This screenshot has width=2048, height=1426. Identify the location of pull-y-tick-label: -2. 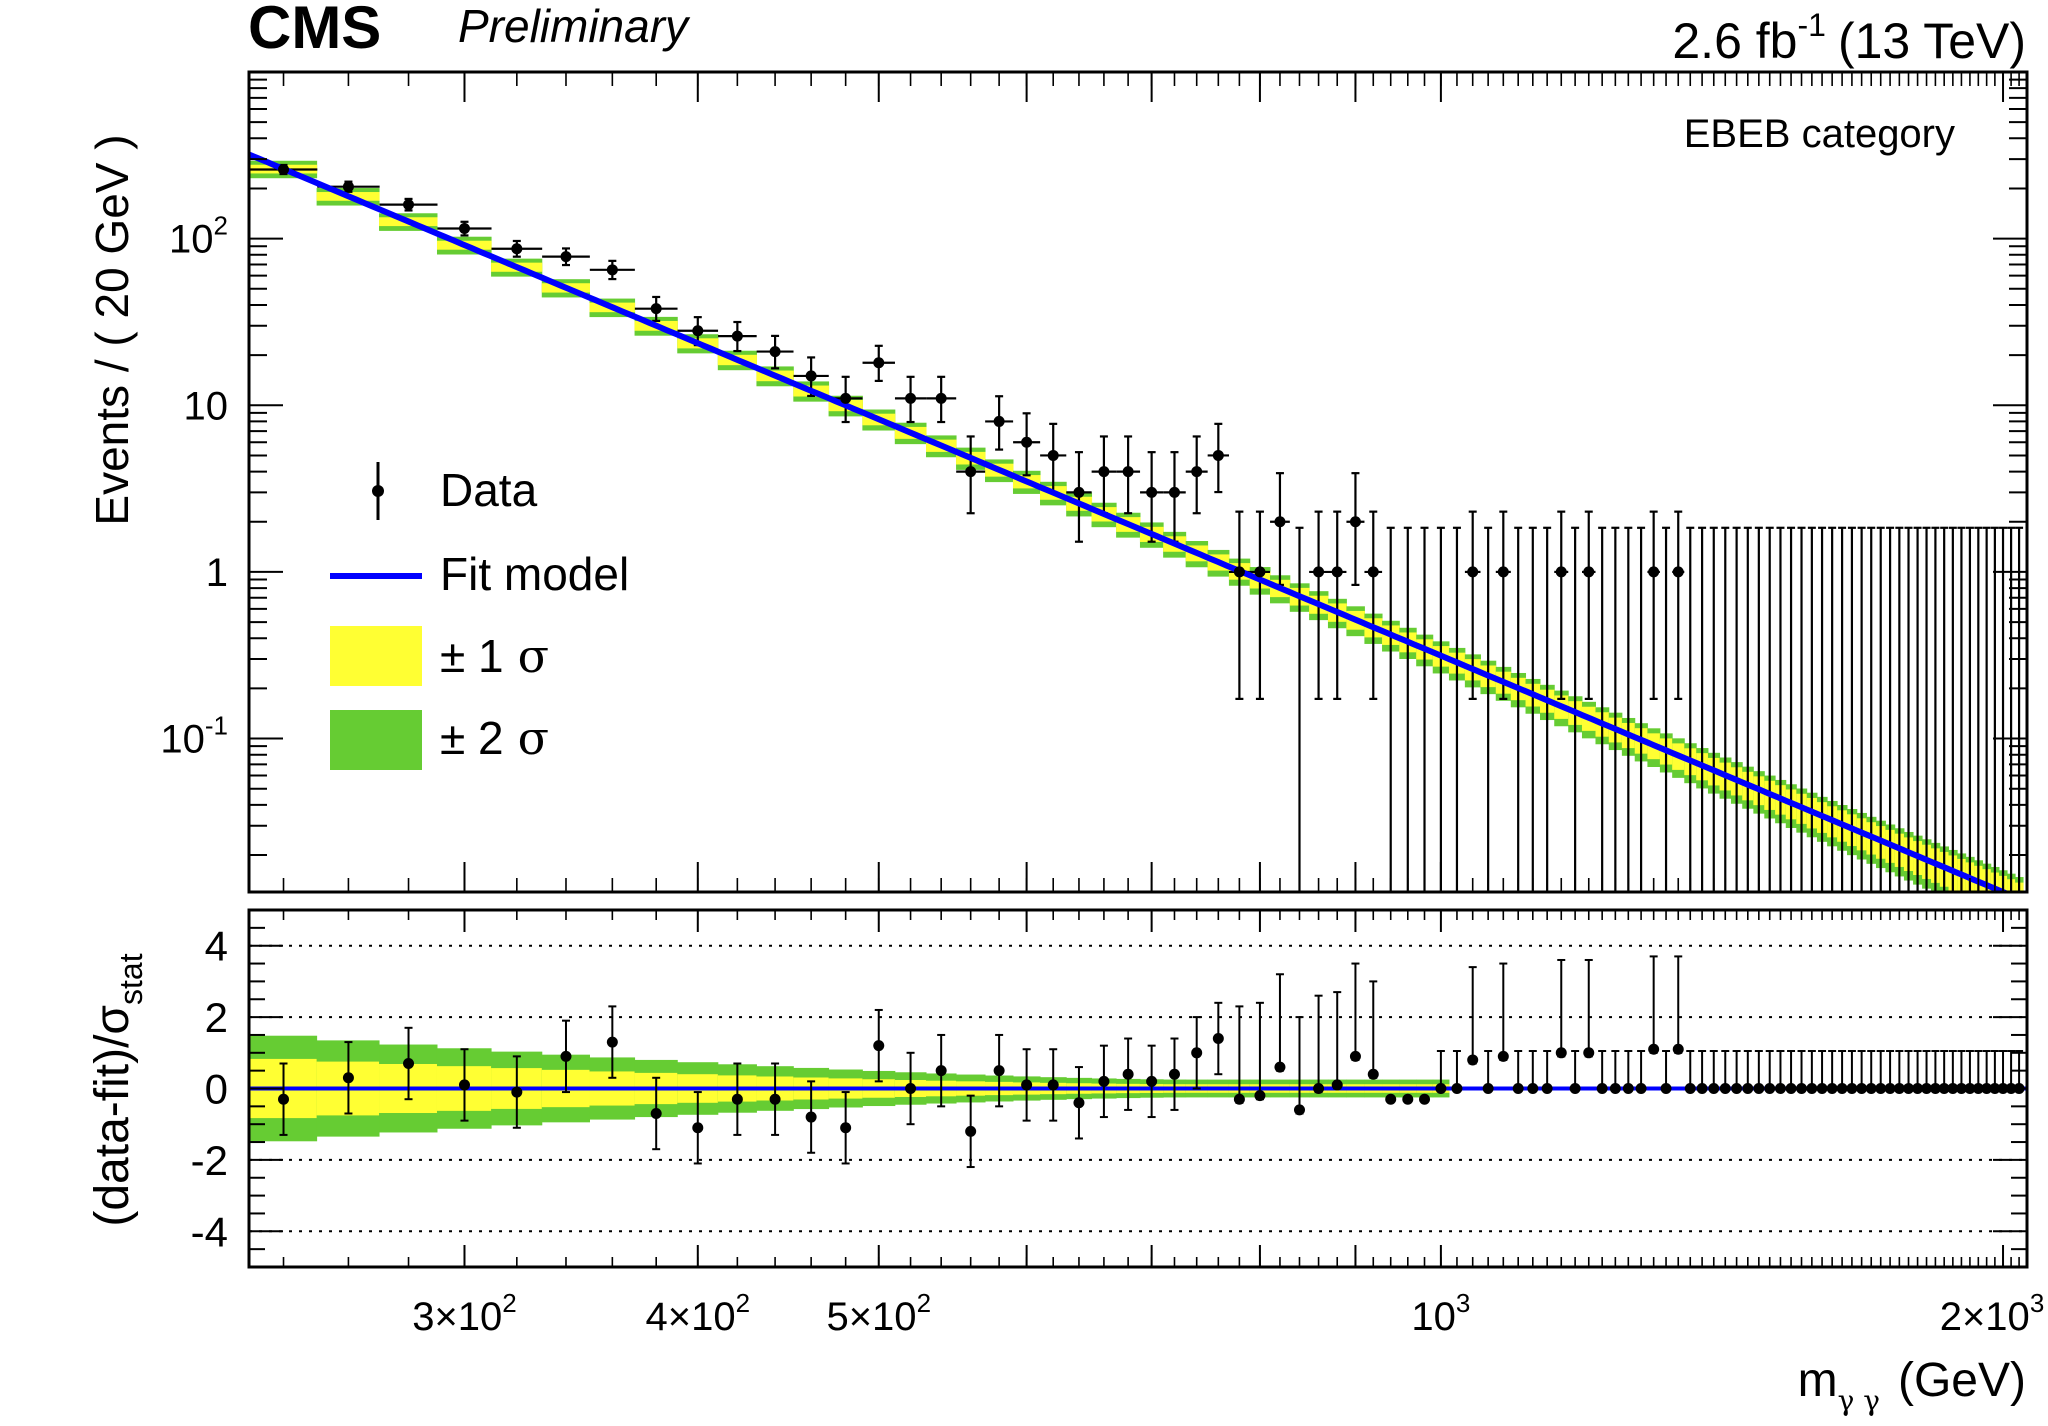
(209, 1160).